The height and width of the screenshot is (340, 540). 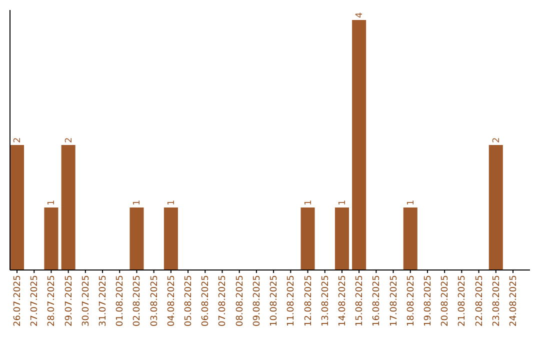 What do you see at coordinates (275, 301) in the screenshot?
I see `x-tick-label: 10.08.2025` at bounding box center [275, 301].